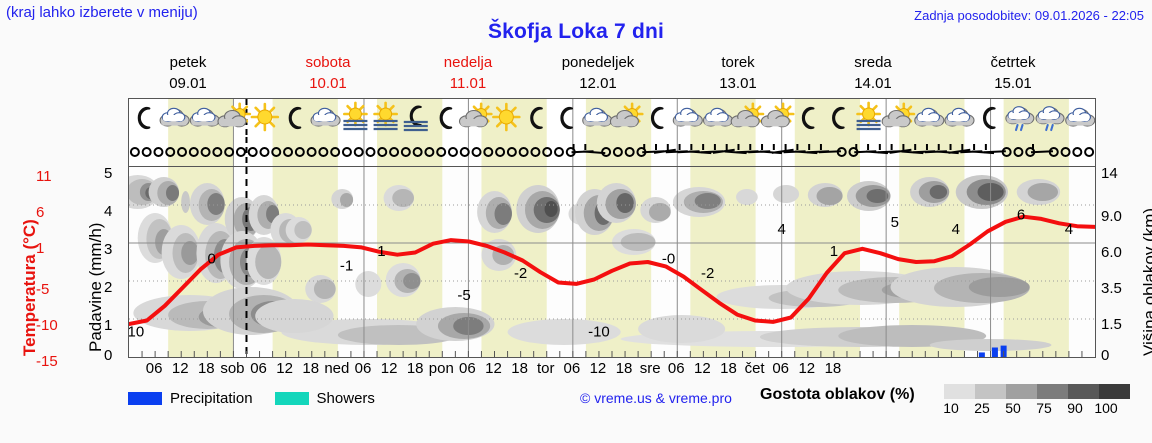 The image size is (1152, 443). I want to click on day-header-6: sreda 14.01, so click(873, 74).